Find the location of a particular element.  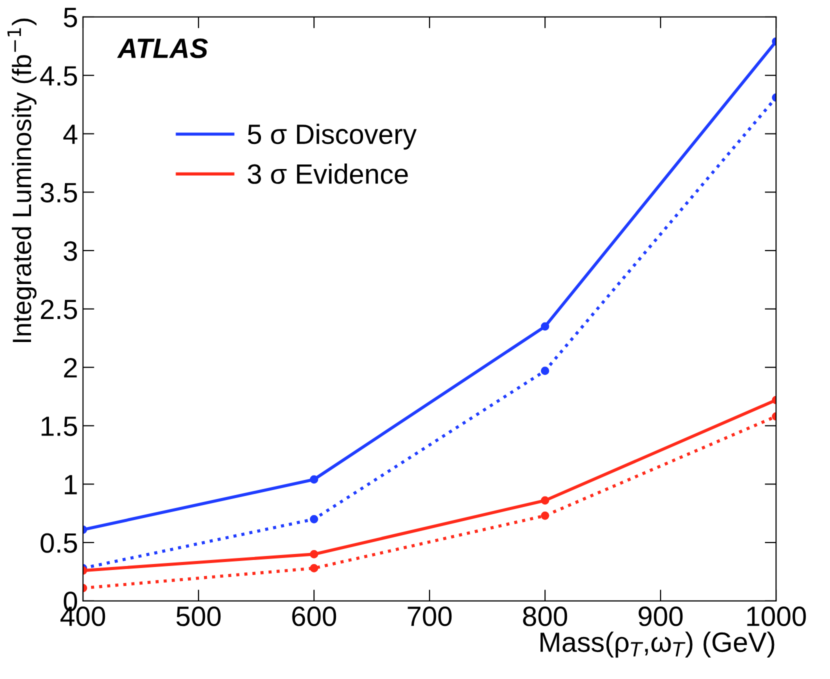

y-axis-title: Integrated Luminosity (fb$^{−1}$) is located at coordinates (22, 180).